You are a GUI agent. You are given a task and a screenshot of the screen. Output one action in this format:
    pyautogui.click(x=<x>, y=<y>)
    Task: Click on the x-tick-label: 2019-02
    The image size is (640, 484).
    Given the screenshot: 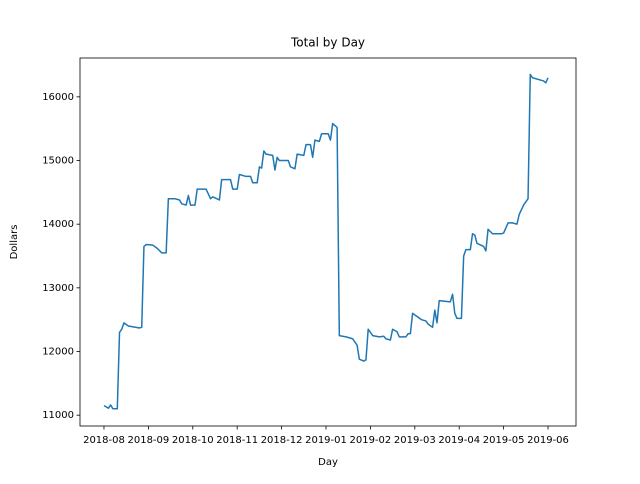 What is the action you would take?
    pyautogui.click(x=371, y=440)
    